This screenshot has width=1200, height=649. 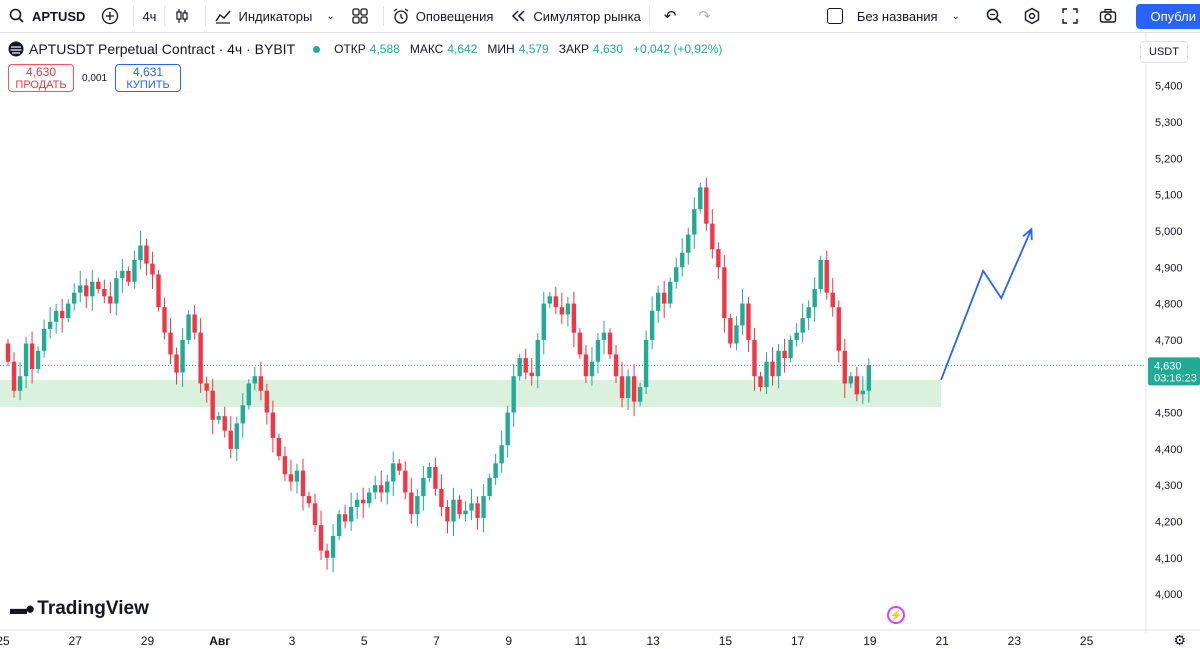 What do you see at coordinates (113, 16) in the screenshot?
I see `compare-button` at bounding box center [113, 16].